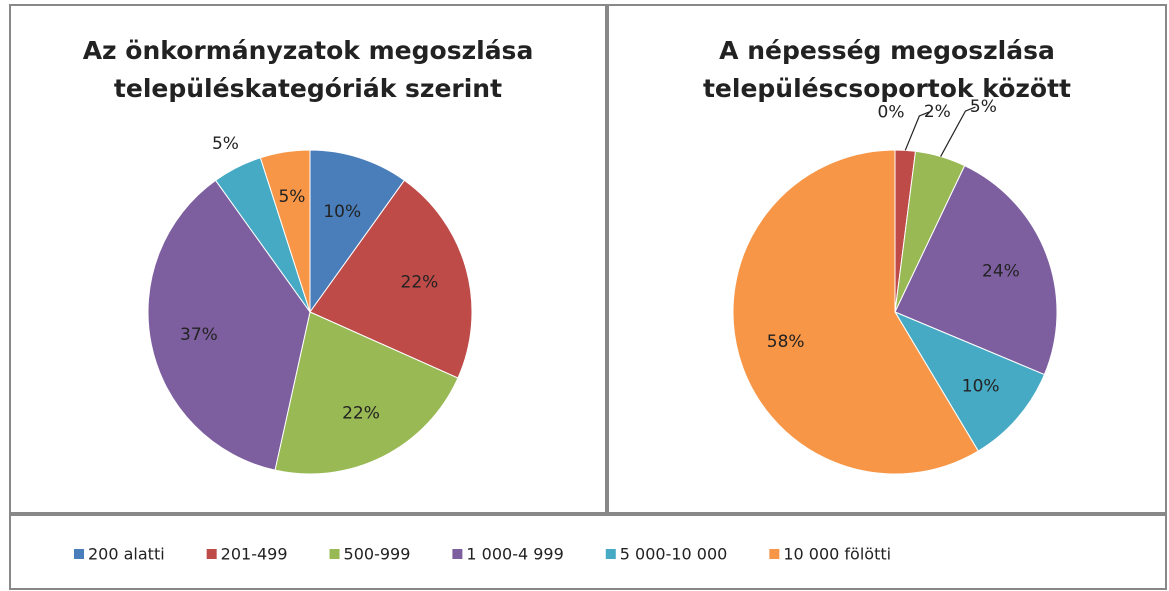  I want to click on legend-label: 200 alatti, so click(126, 554).